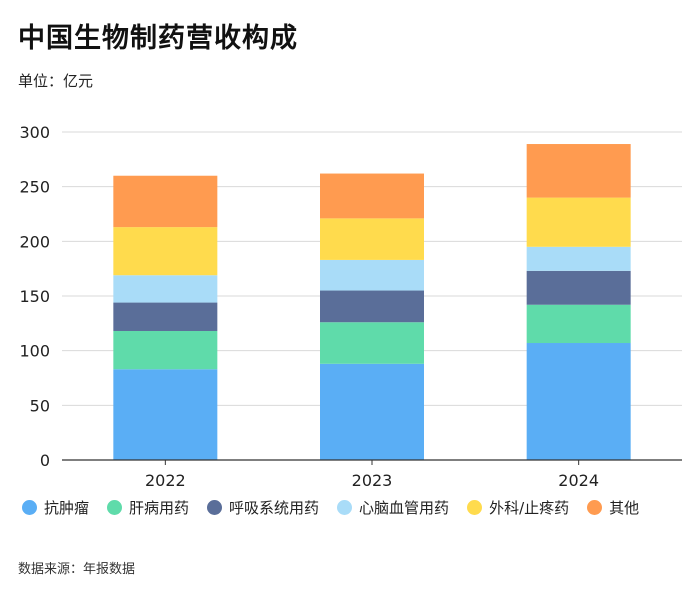 The height and width of the screenshot is (595, 700). I want to click on bar-2023-其他, so click(372, 196).